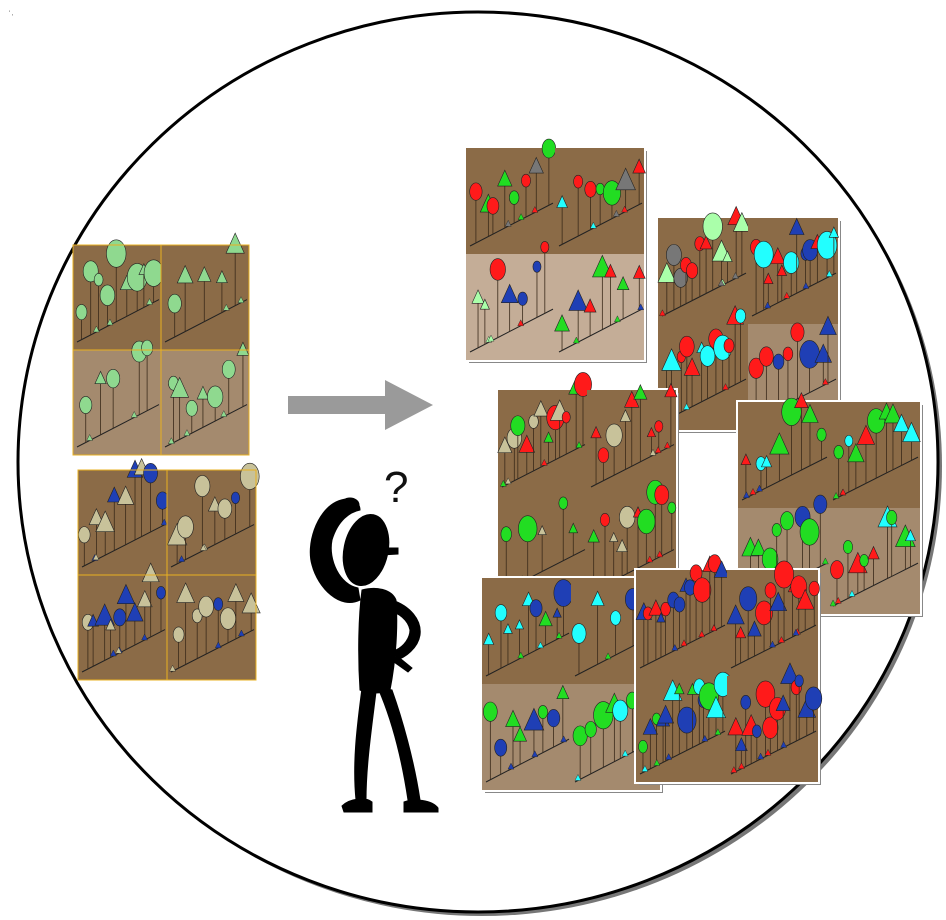 Image resolution: width=946 pixels, height=920 pixels. I want to click on figure-hand, so click(350, 505).